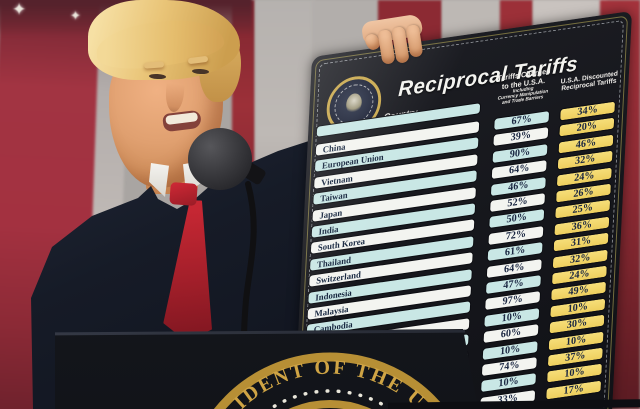 The width and height of the screenshot is (640, 409). I want to click on microphone-windscreen, so click(220, 159).